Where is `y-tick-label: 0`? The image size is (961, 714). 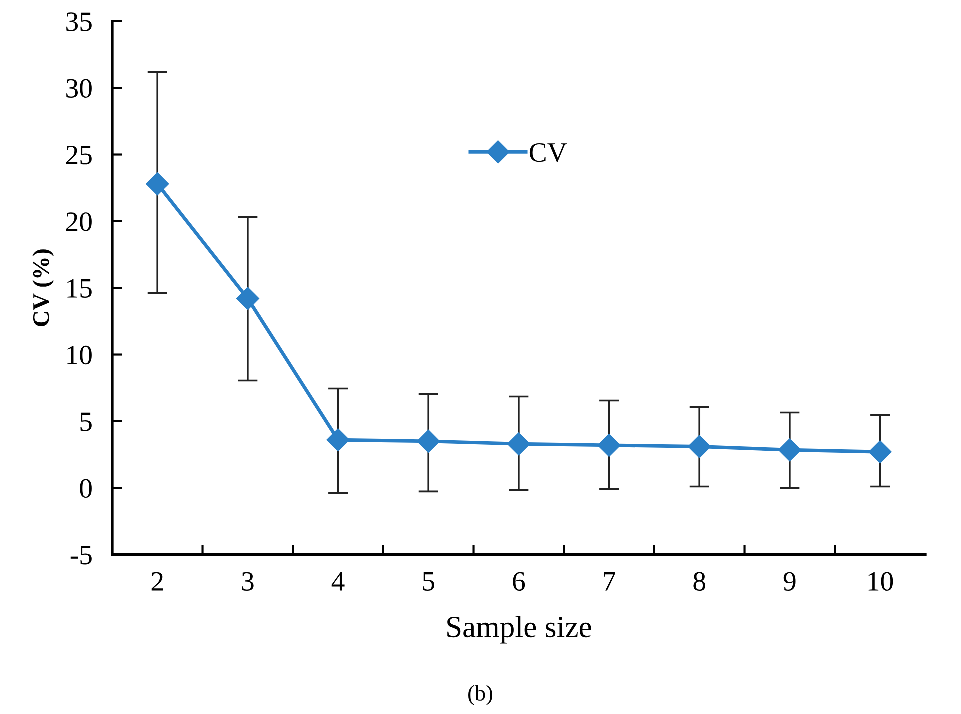 y-tick-label: 0 is located at coordinates (86, 488).